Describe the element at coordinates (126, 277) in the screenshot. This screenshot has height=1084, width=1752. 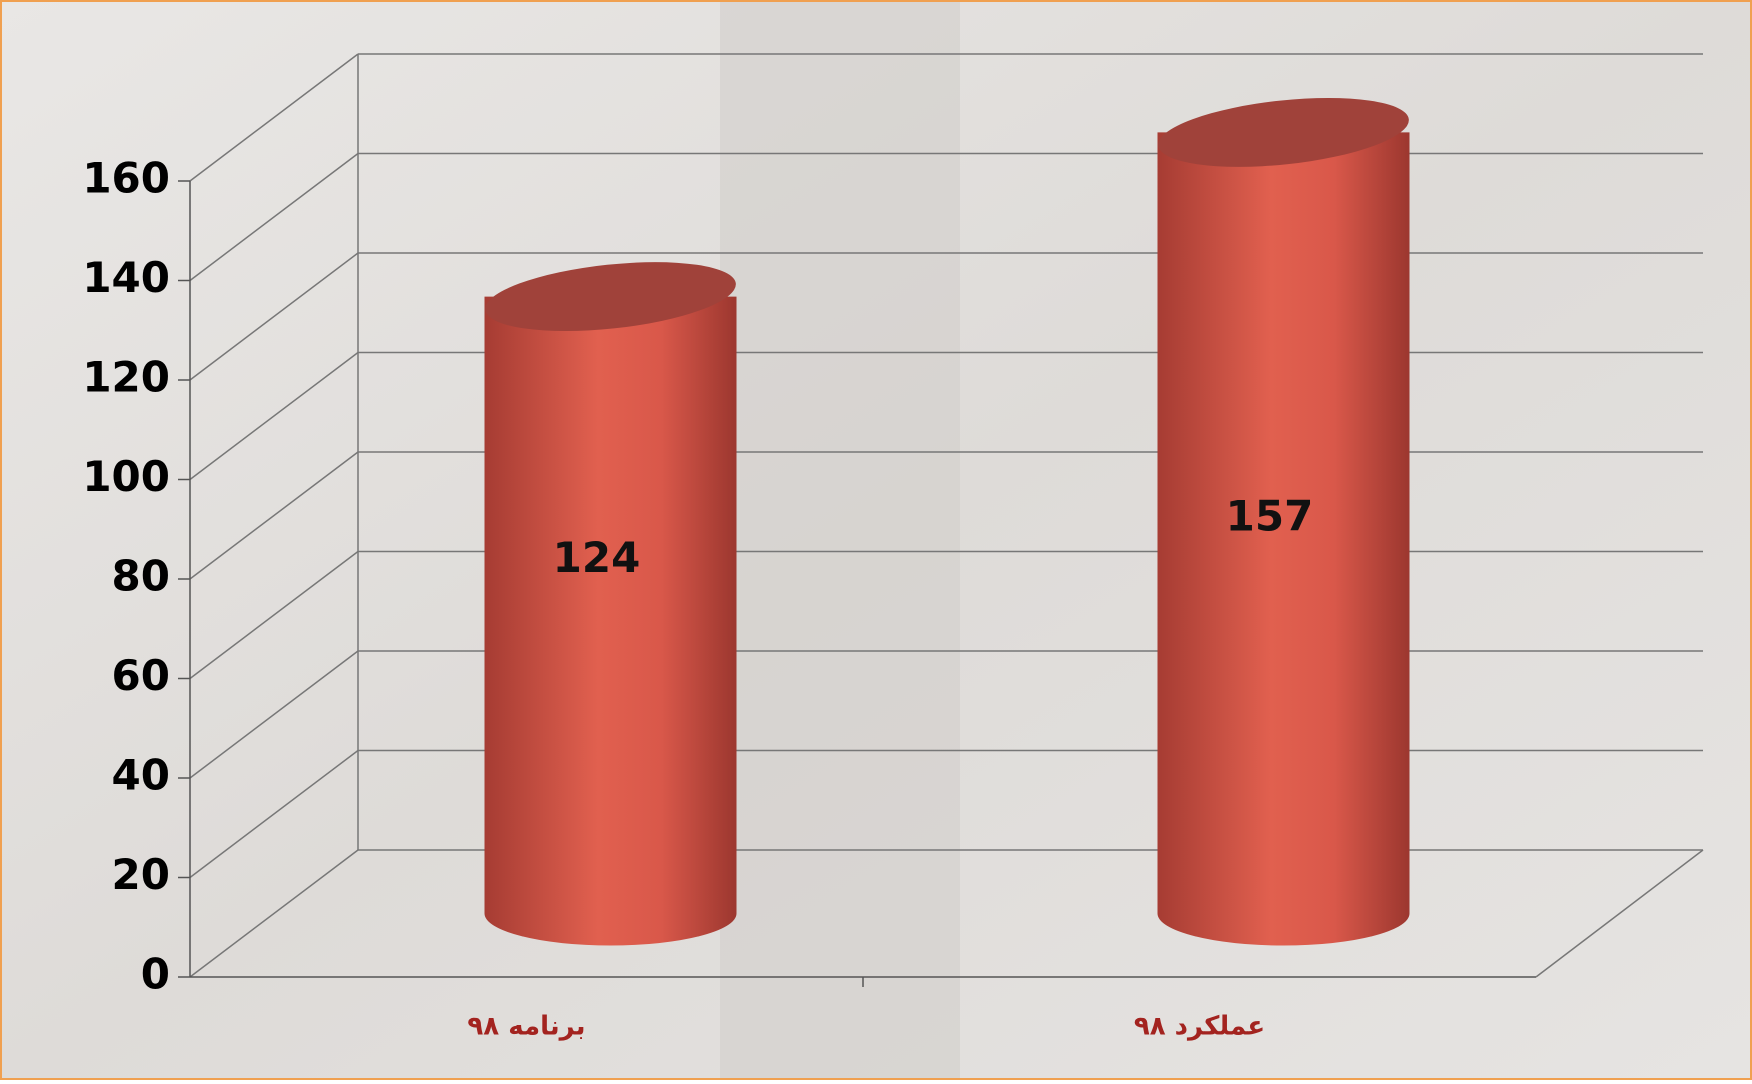
I see `y-tick-label: 140` at that location.